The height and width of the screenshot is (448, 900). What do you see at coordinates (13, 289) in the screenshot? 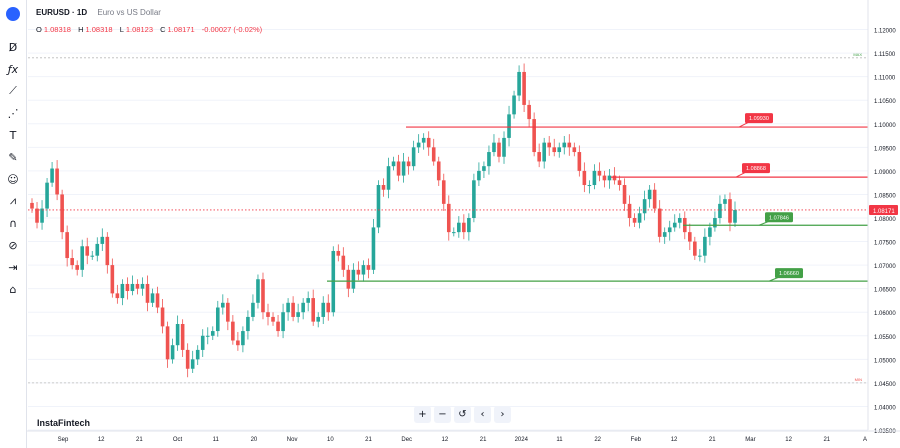
I see `trash-icon: ⌂` at bounding box center [13, 289].